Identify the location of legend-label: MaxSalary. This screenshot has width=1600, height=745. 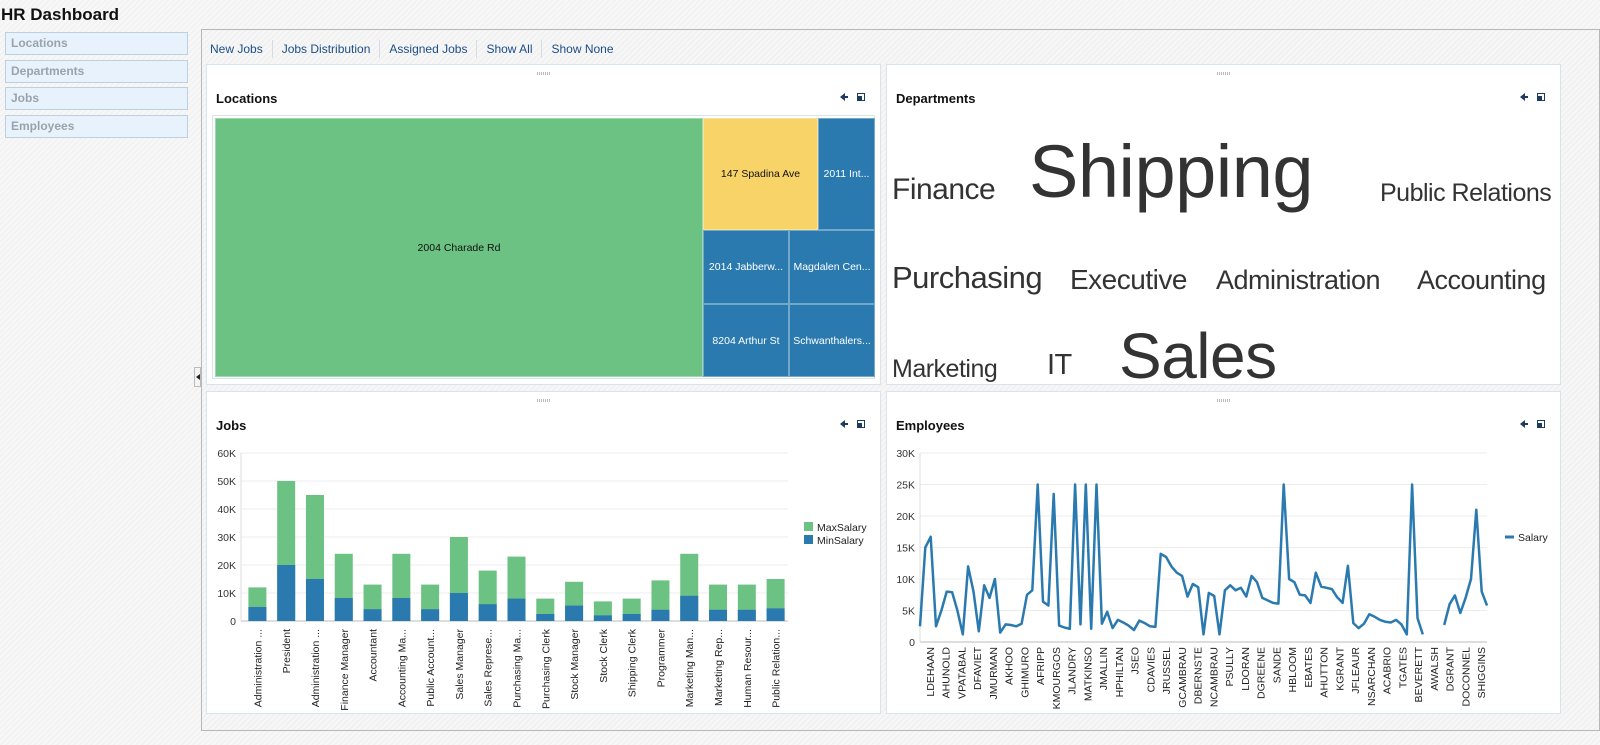
(842, 528).